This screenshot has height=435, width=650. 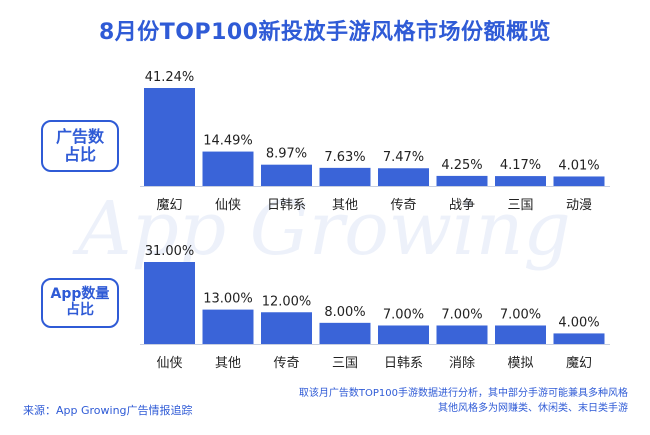 What do you see at coordinates (463, 393) in the screenshot?
I see `analysis-note-line-1: 取该月广告数TOP100手游数据进行分析，其中部分手游可能兼具多种风格` at bounding box center [463, 393].